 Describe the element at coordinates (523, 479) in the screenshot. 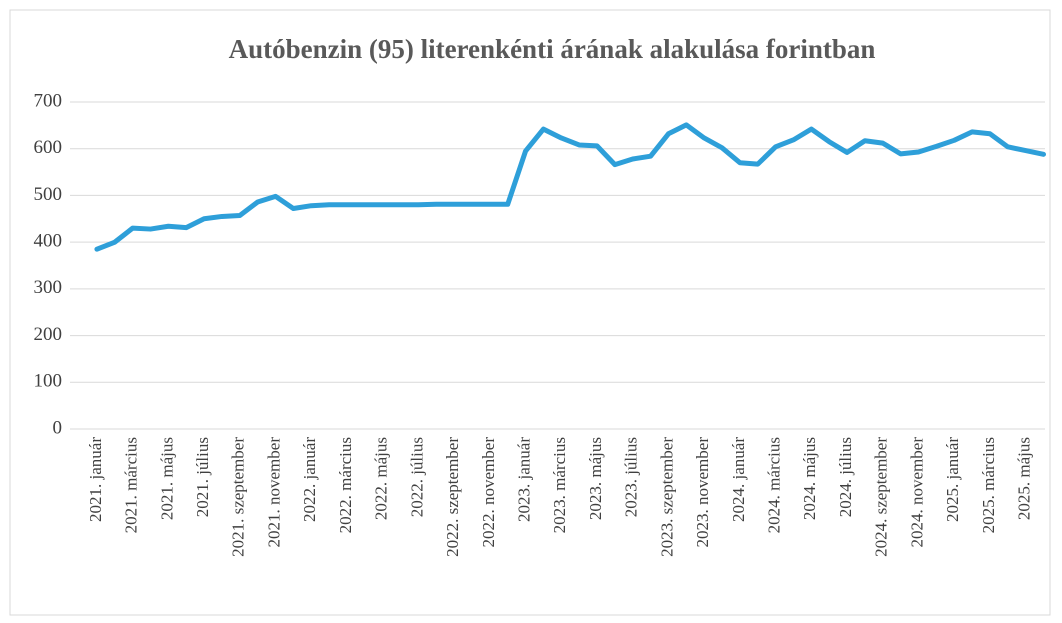

I see `x-tick-label: 2023. január` at that location.